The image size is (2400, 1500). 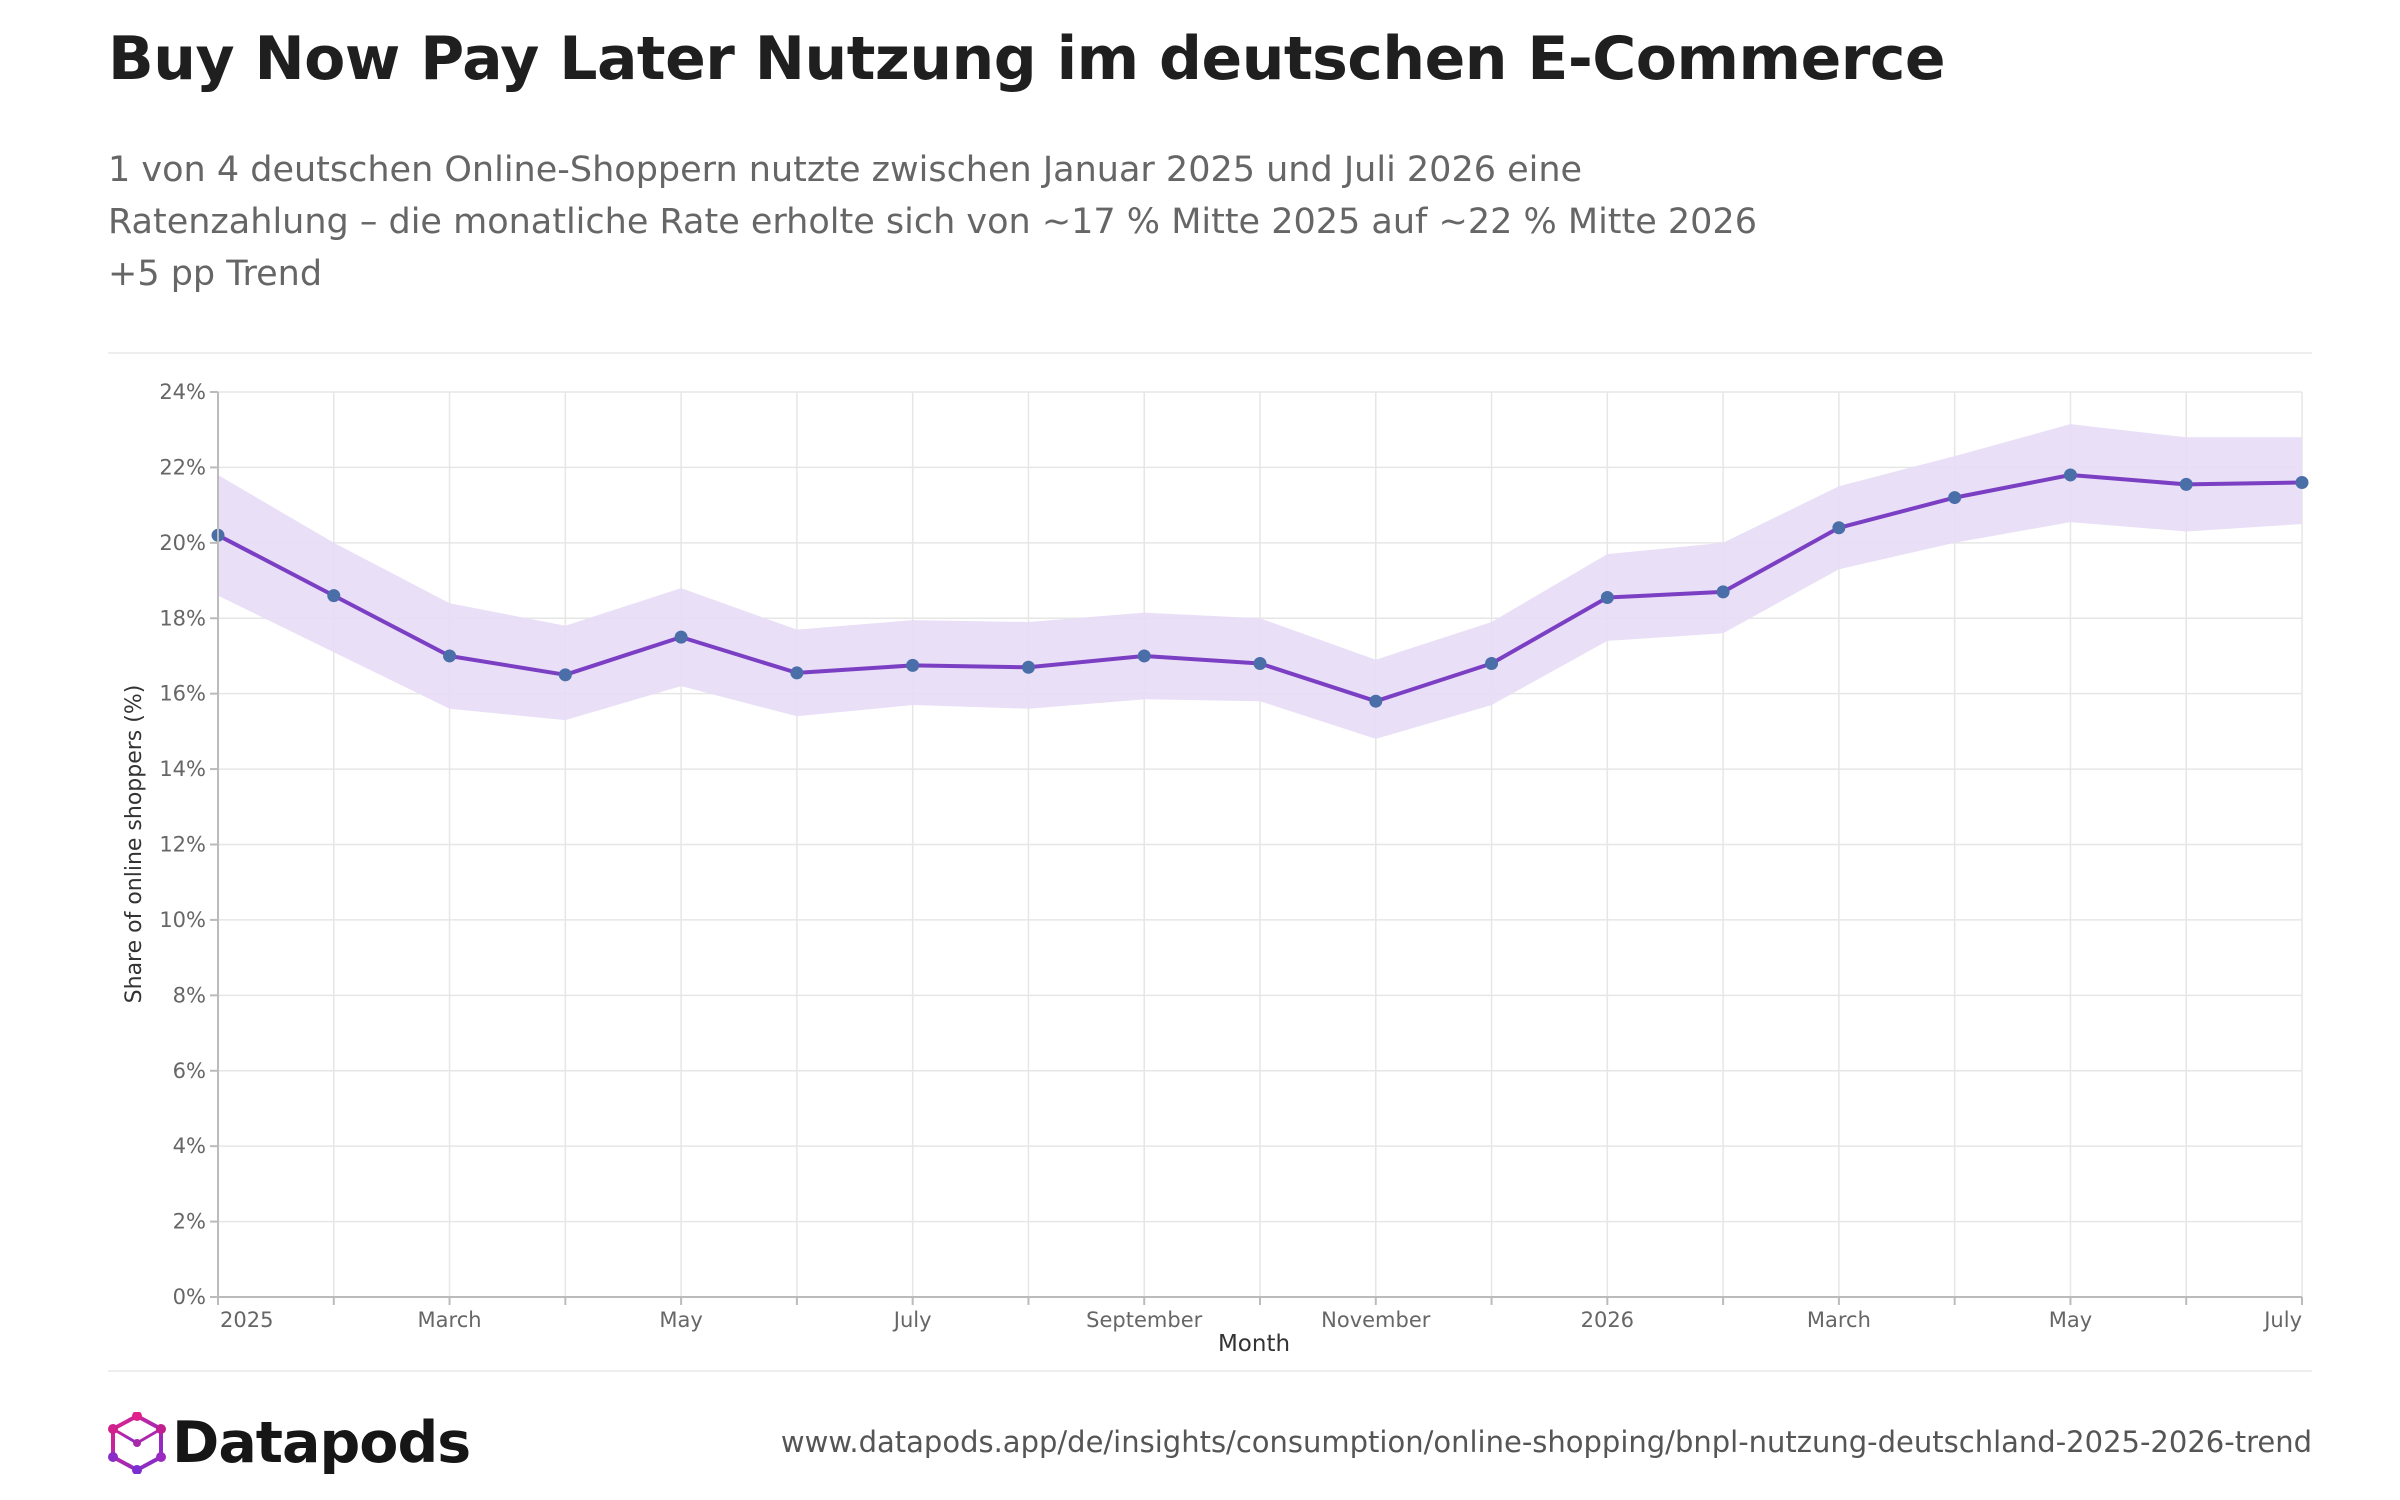 I want to click on x-tick-label: 2025, so click(x=246, y=1320).